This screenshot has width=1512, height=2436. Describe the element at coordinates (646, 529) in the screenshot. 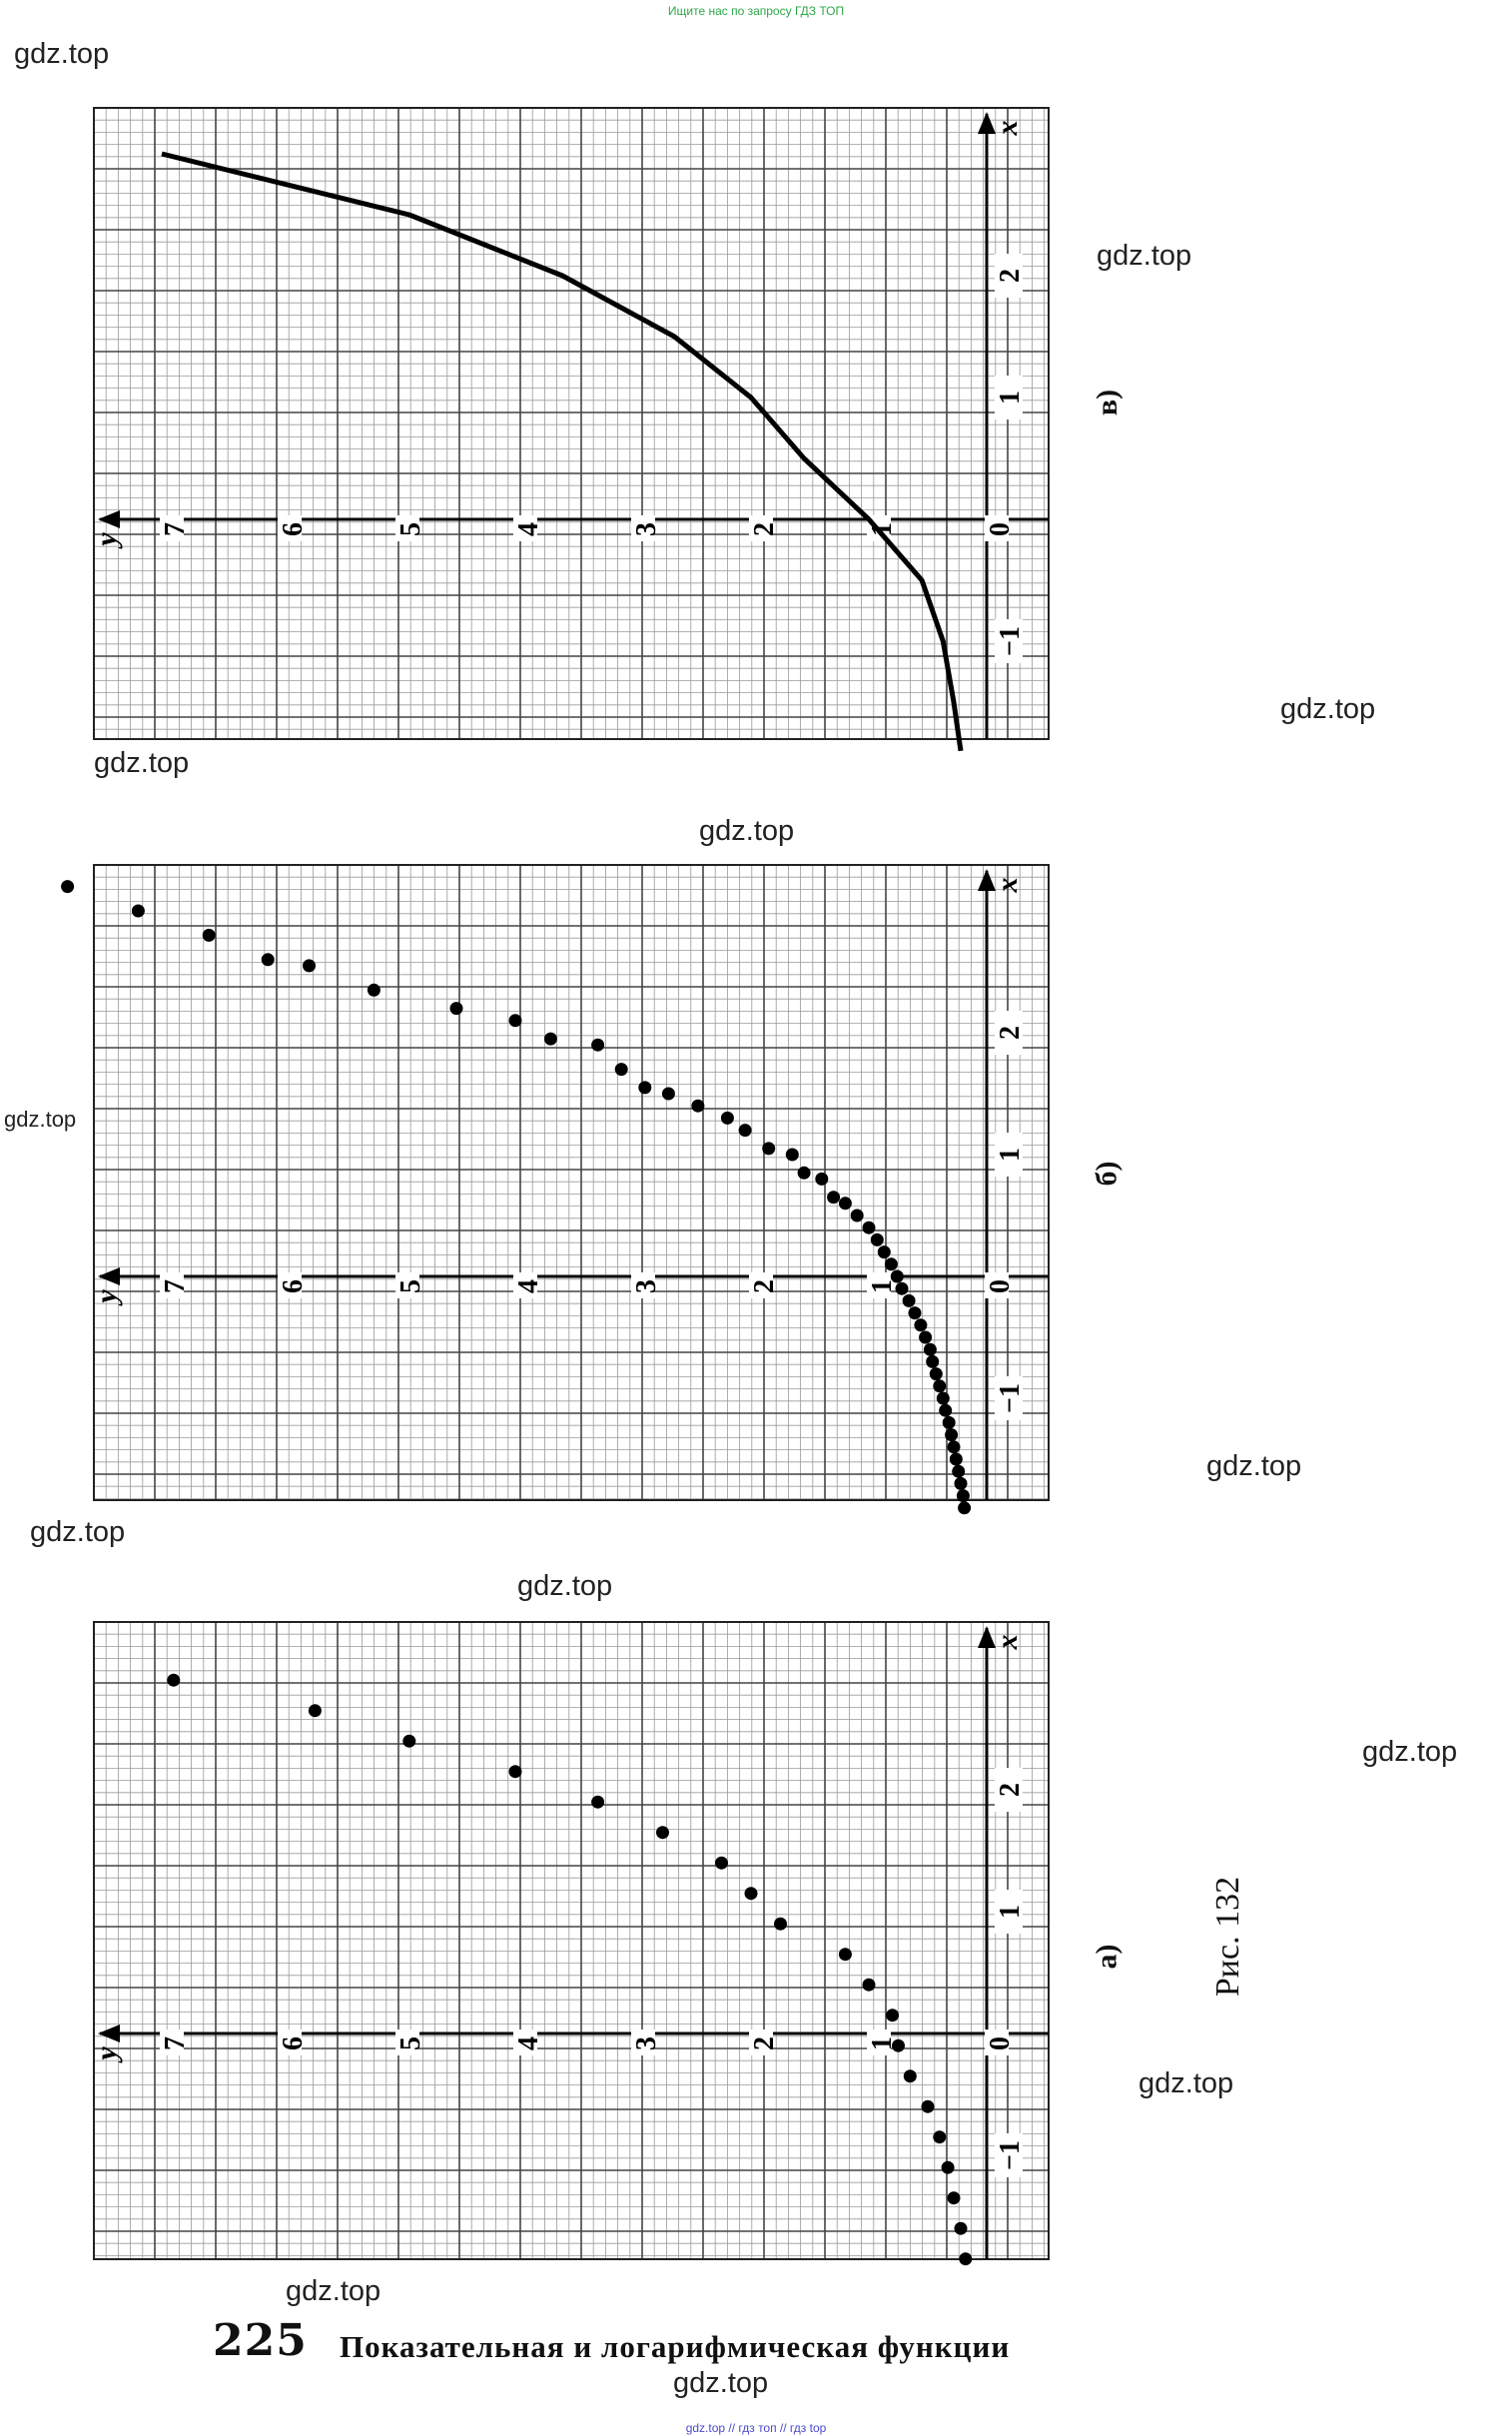

I see `y-tick-label: 3` at that location.